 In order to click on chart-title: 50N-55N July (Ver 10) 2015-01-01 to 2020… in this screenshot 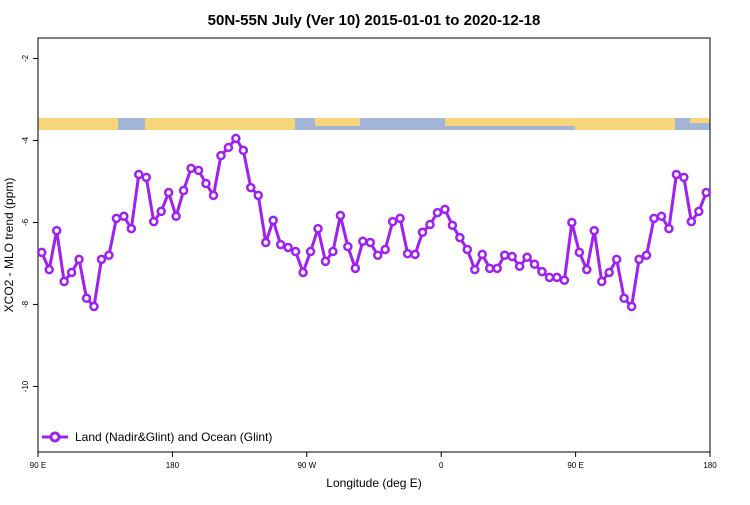, I will do `click(374, 20)`.